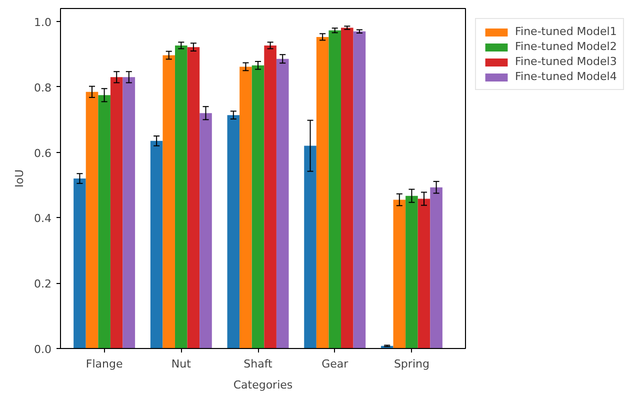 The width and height of the screenshot is (640, 416). Describe the element at coordinates (43, 349) in the screenshot. I see `y-tick-label: 0.0` at that location.